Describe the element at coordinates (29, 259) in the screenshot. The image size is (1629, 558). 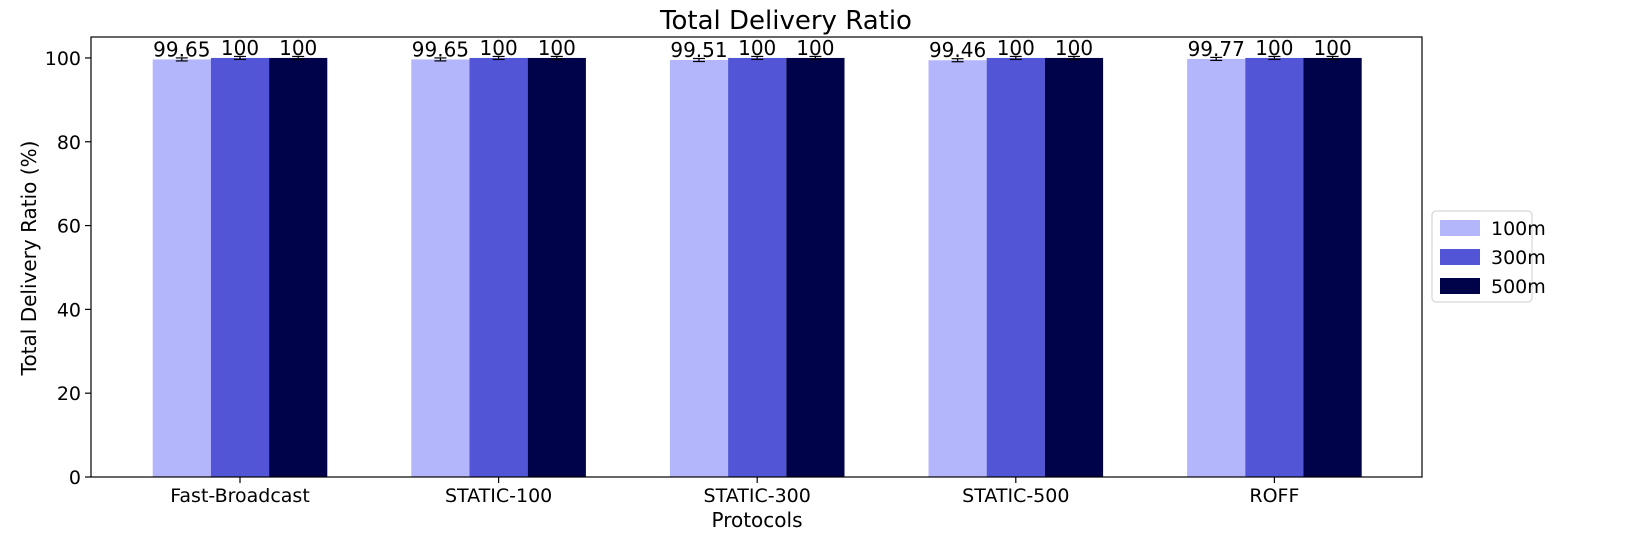
I see `y-axis-label: Total Delivery Ratio (%)` at that location.